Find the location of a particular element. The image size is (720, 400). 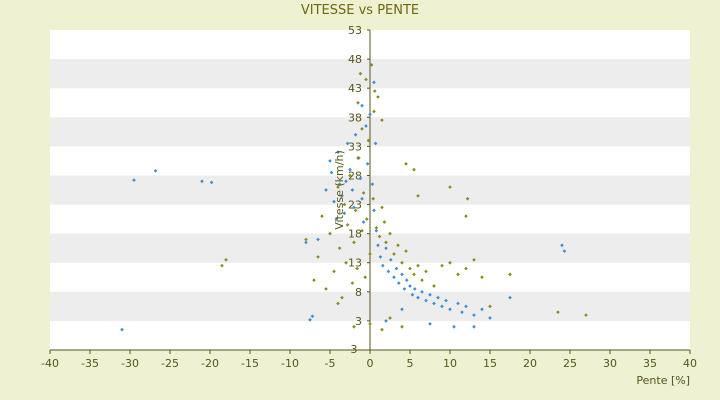

x-tick-label: 30 is located at coordinates (610, 363).